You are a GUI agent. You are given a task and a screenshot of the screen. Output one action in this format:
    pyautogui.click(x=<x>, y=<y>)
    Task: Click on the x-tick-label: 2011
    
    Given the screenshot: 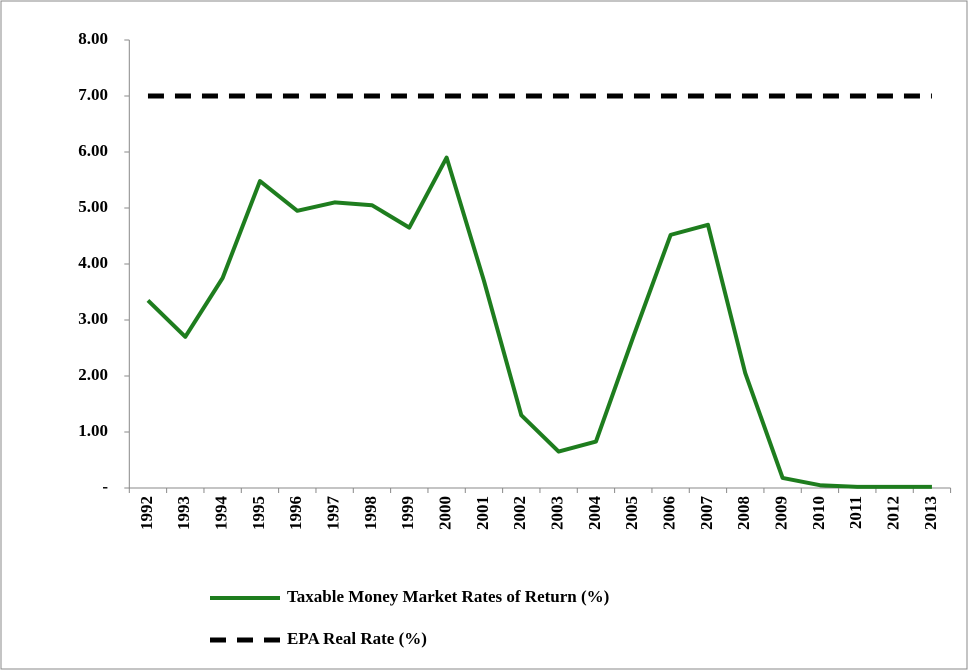 What is the action you would take?
    pyautogui.click(x=855, y=512)
    